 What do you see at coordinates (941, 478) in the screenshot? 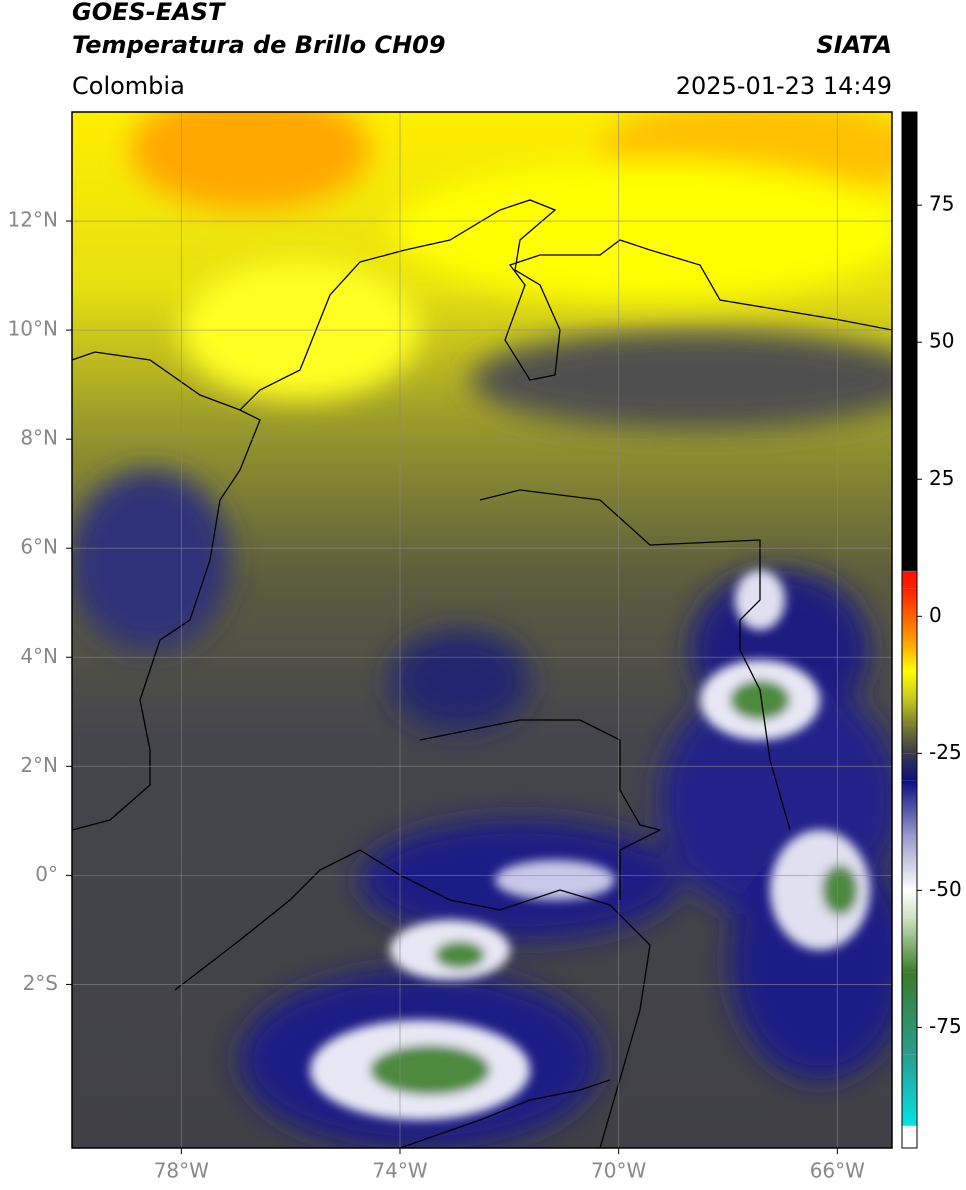
I see `colorbar-tick-label: 25` at bounding box center [941, 478].